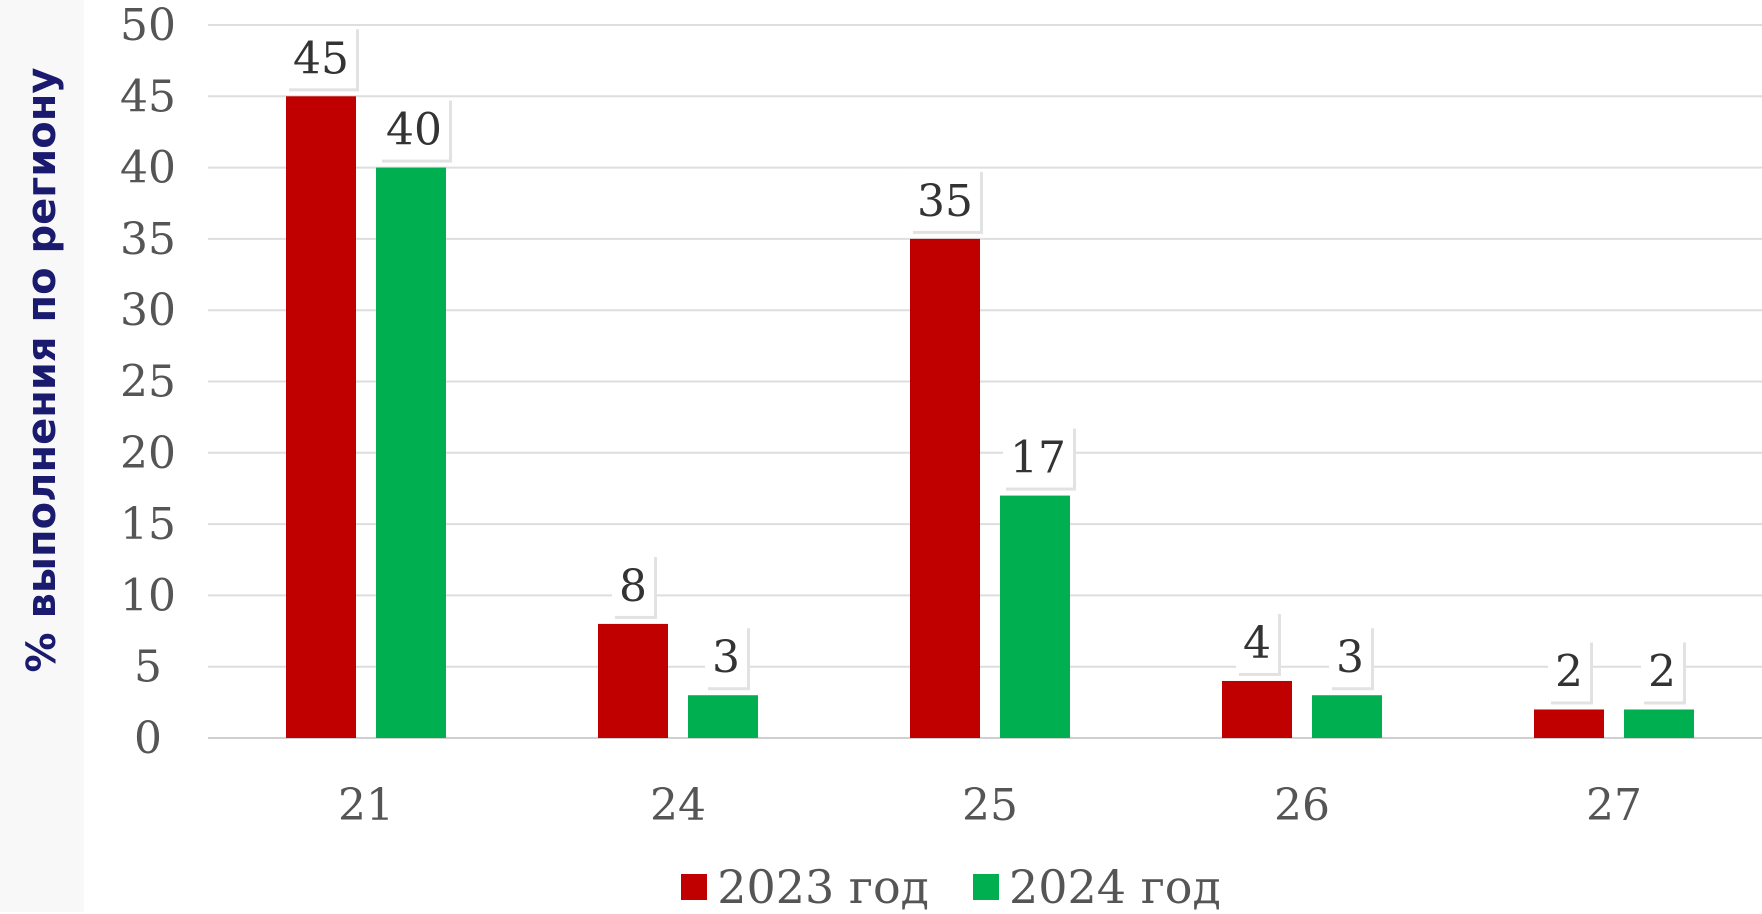  I want to click on data-label-2023-год-26: 4, so click(1257, 643).